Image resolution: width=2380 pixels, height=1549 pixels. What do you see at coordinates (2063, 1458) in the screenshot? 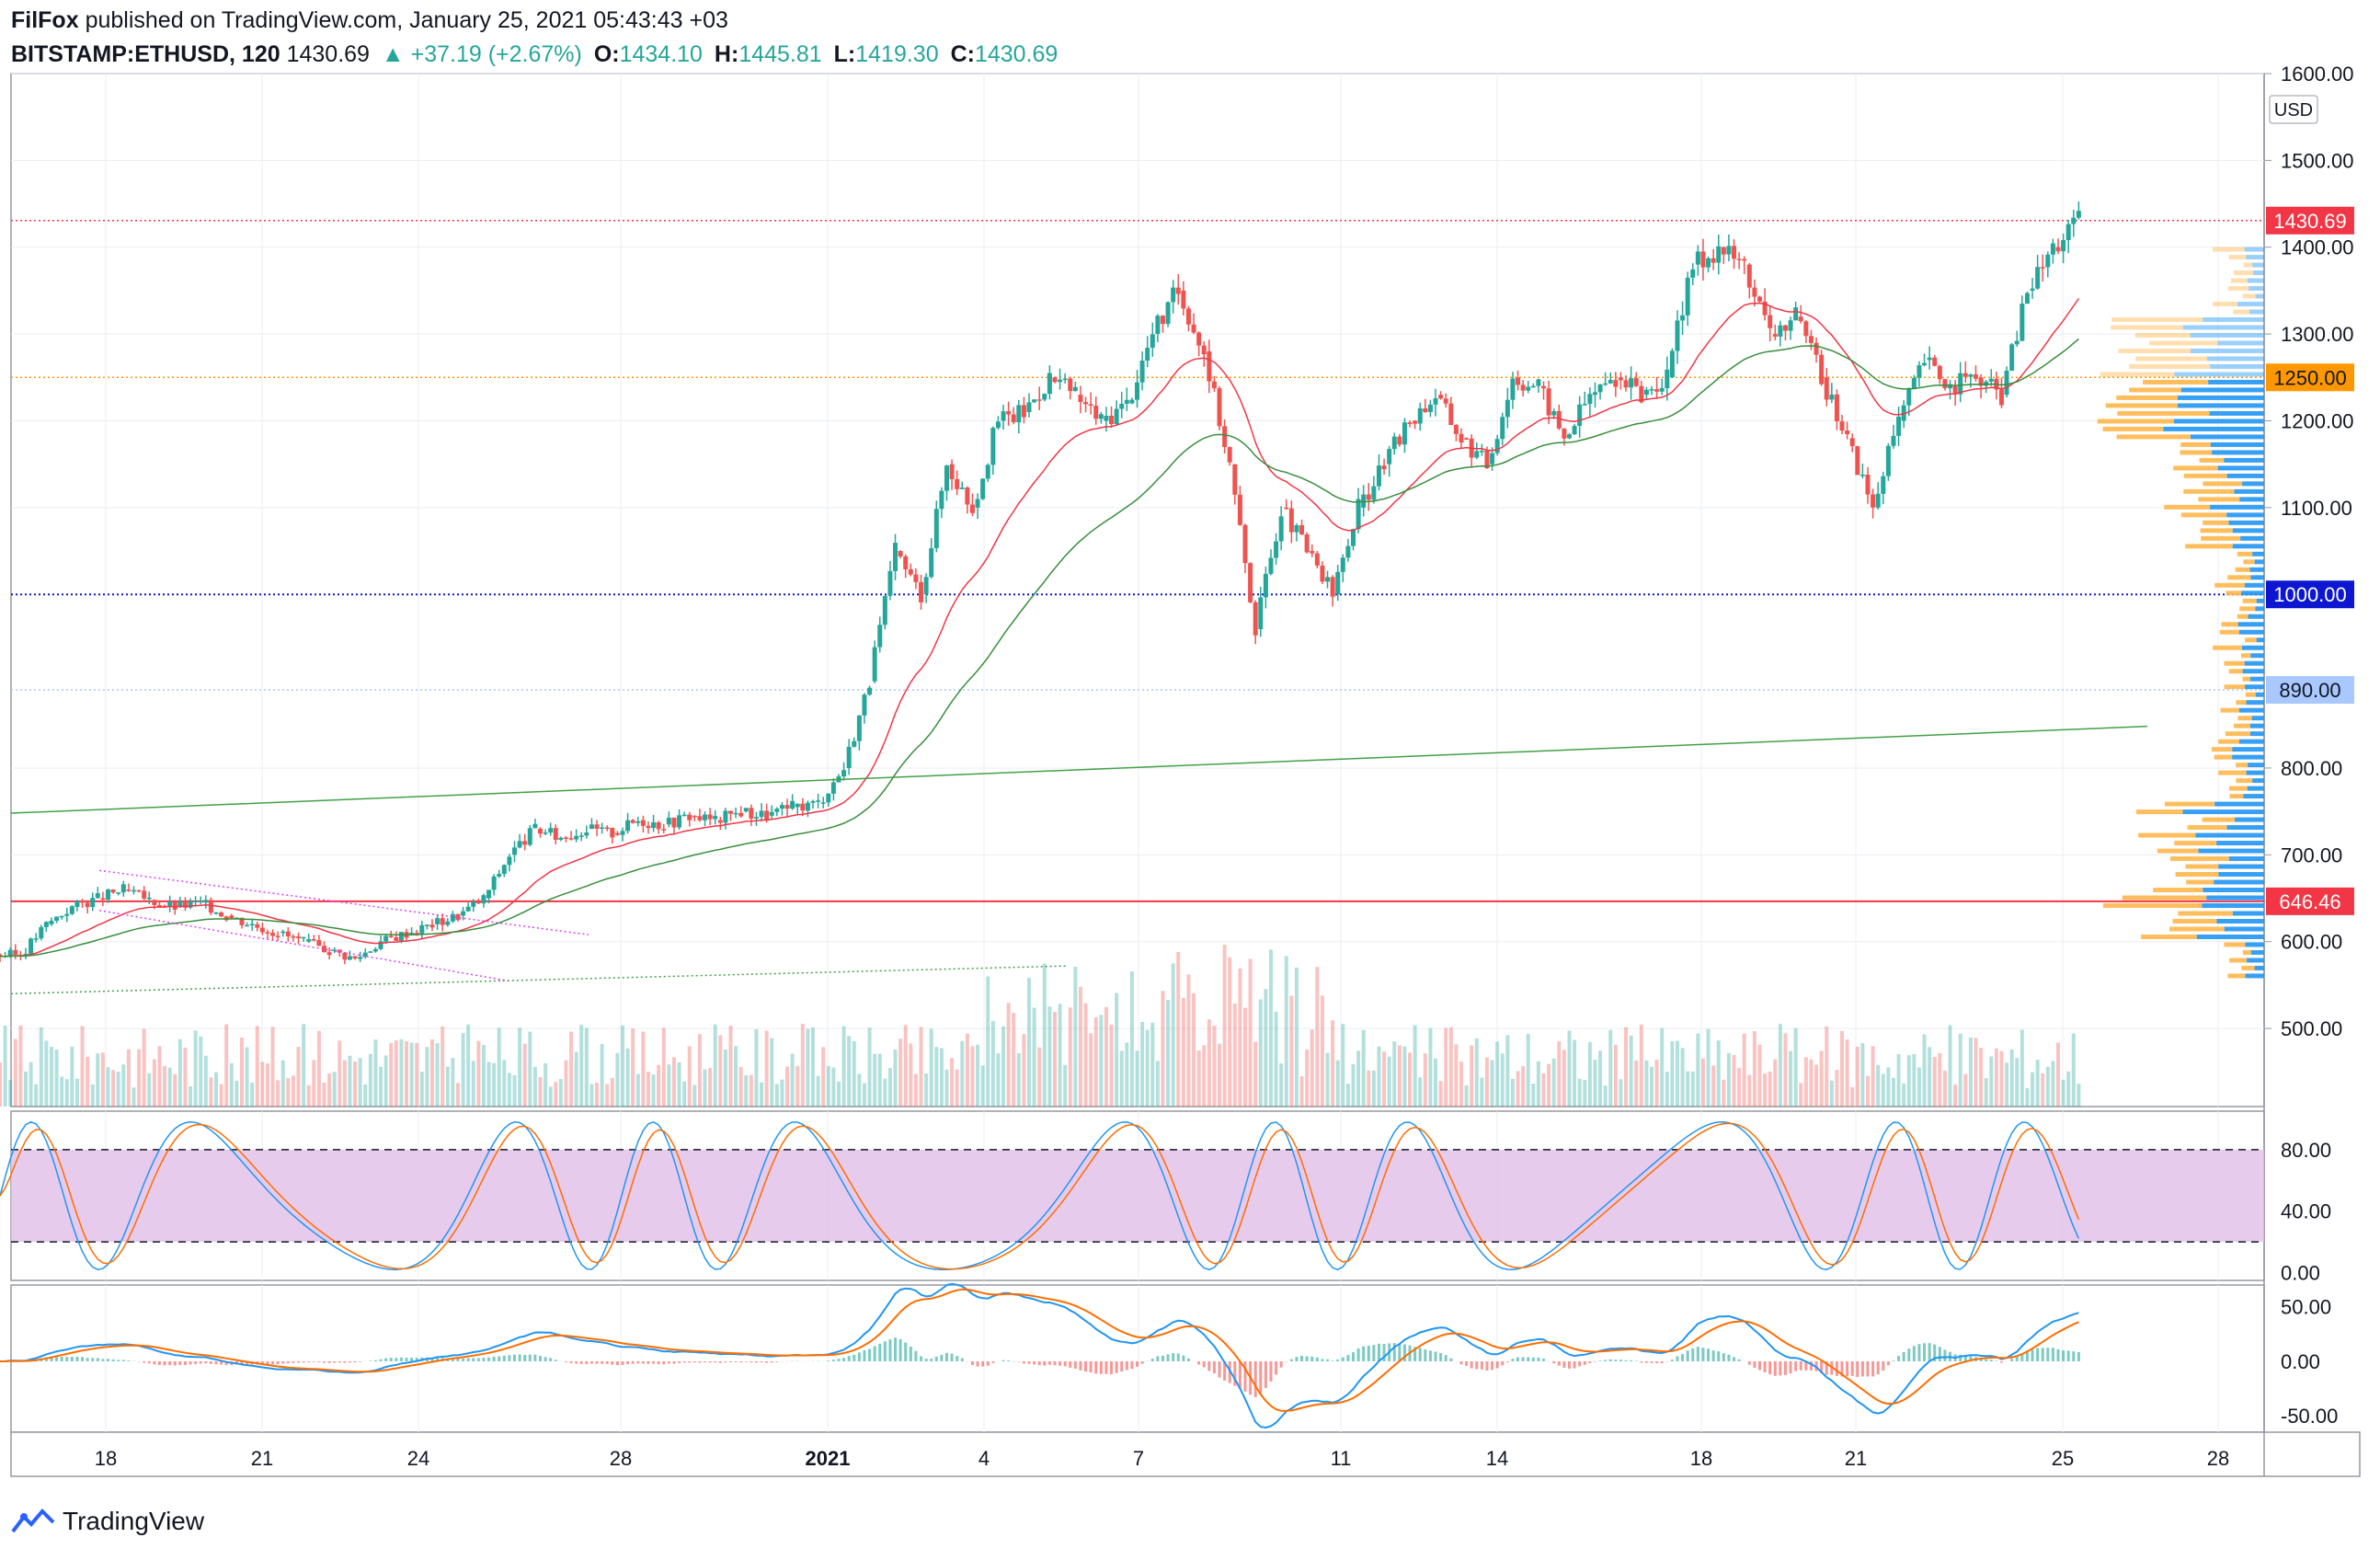
I see `x-tick-label: 25` at bounding box center [2063, 1458].